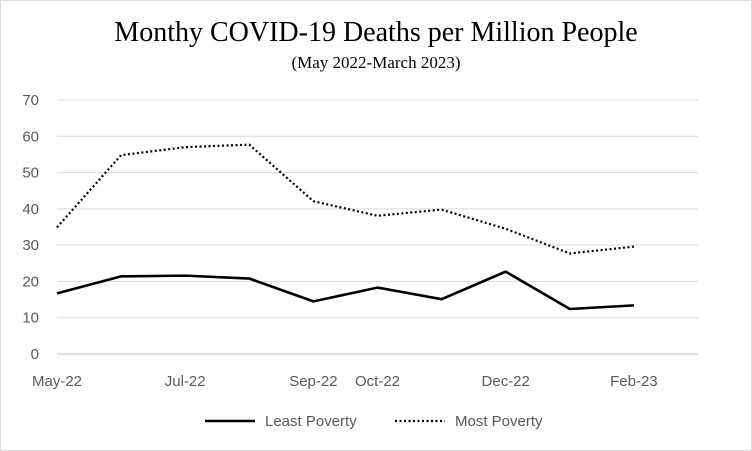 This screenshot has height=451, width=752. Describe the element at coordinates (311, 421) in the screenshot. I see `legend-label: Least Poverty` at that location.